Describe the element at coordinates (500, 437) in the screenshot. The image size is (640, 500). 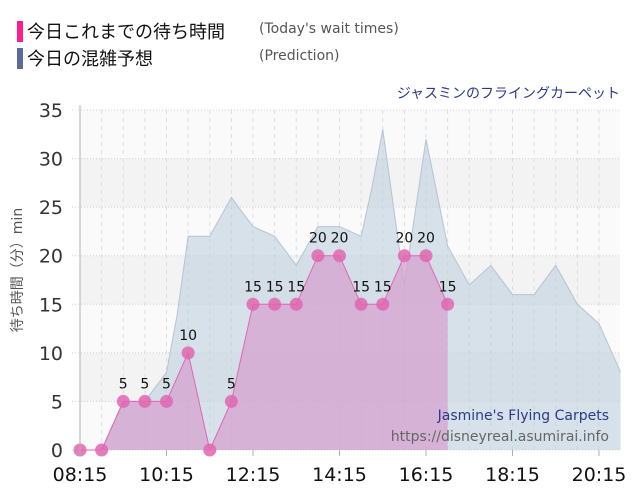
I see `watermark-url: https://disneyreal.asumirai.info` at that location.